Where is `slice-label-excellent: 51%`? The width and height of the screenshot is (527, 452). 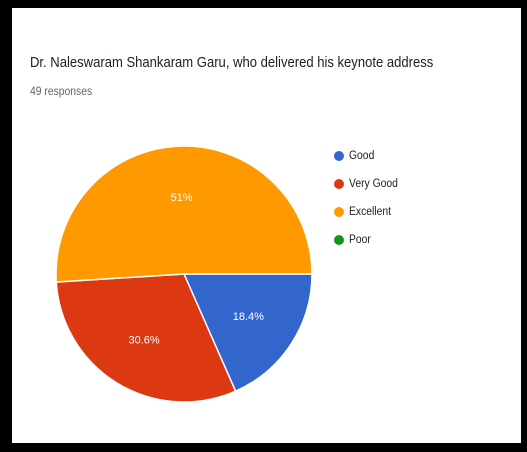 slice-label-excellent: 51% is located at coordinates (182, 198).